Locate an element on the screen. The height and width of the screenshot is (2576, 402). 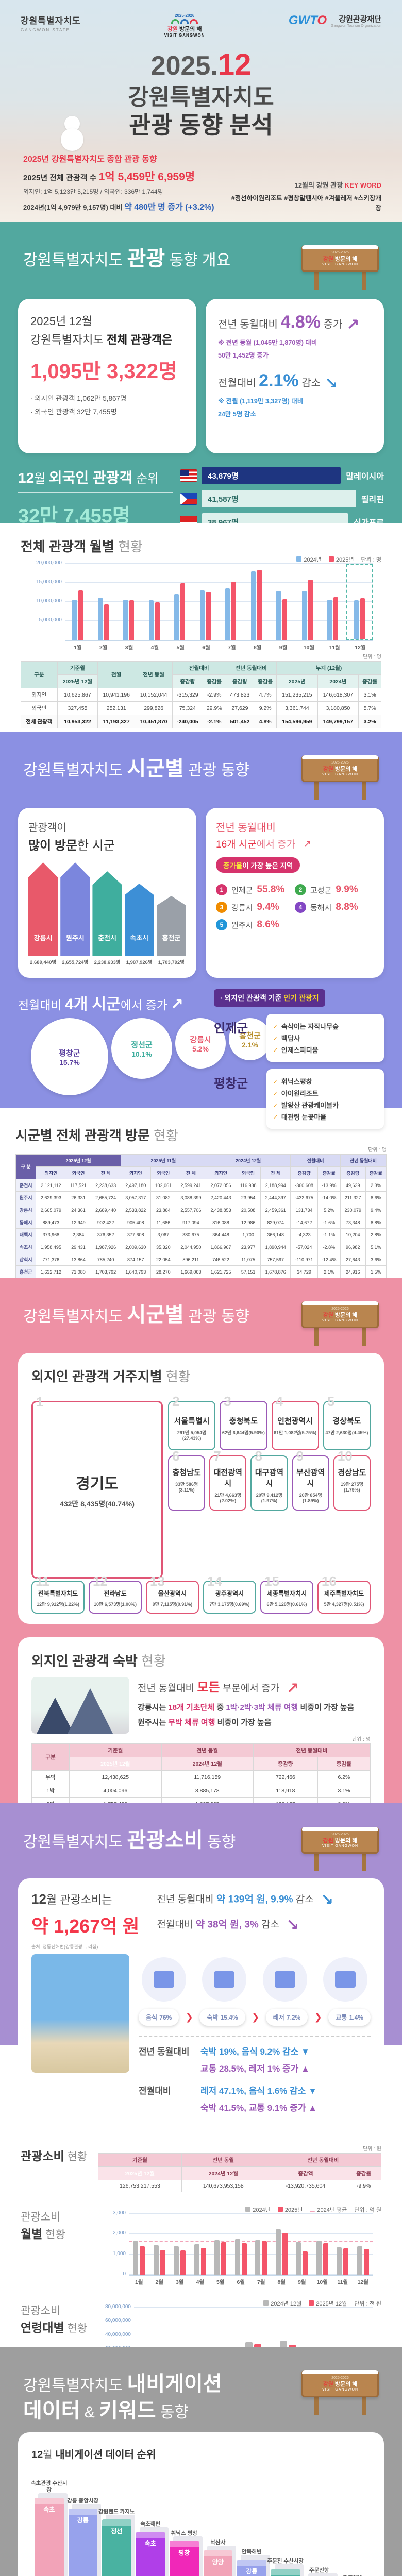
residence-box: 13 울산광역시 9만 7,115명(0.91%) is located at coordinates (172, 1593).